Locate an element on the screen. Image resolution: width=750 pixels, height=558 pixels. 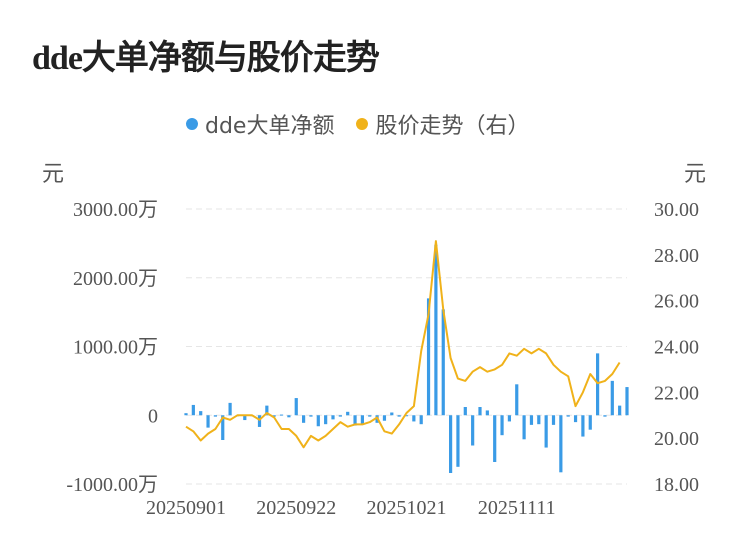
legend: dde大单净额 股价走势（右） is located at coordinates (368, 124).